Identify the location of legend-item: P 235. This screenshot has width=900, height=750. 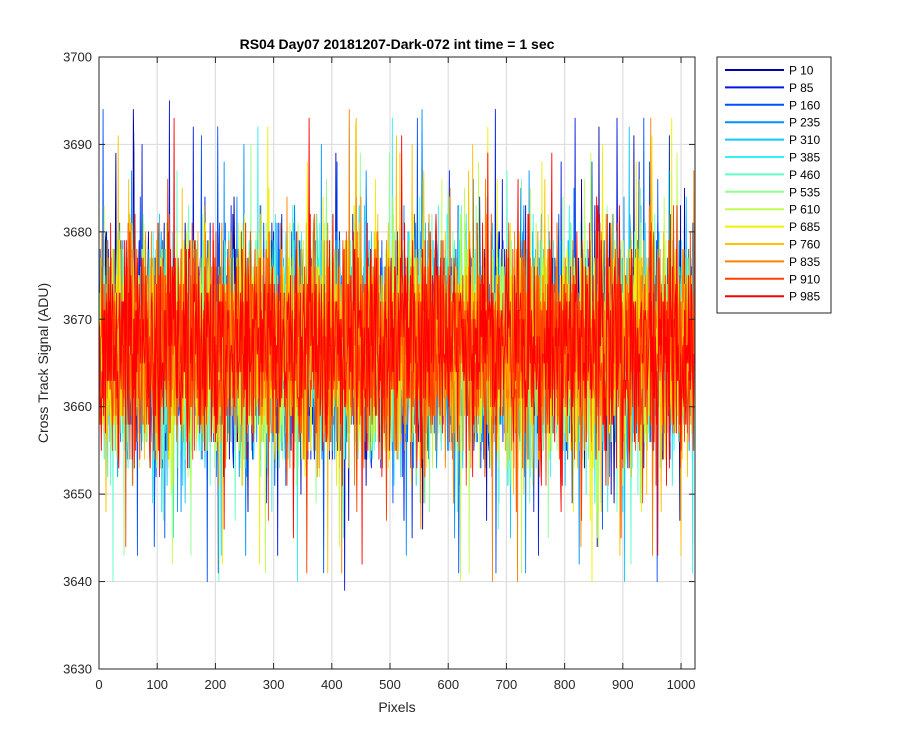
(772, 123).